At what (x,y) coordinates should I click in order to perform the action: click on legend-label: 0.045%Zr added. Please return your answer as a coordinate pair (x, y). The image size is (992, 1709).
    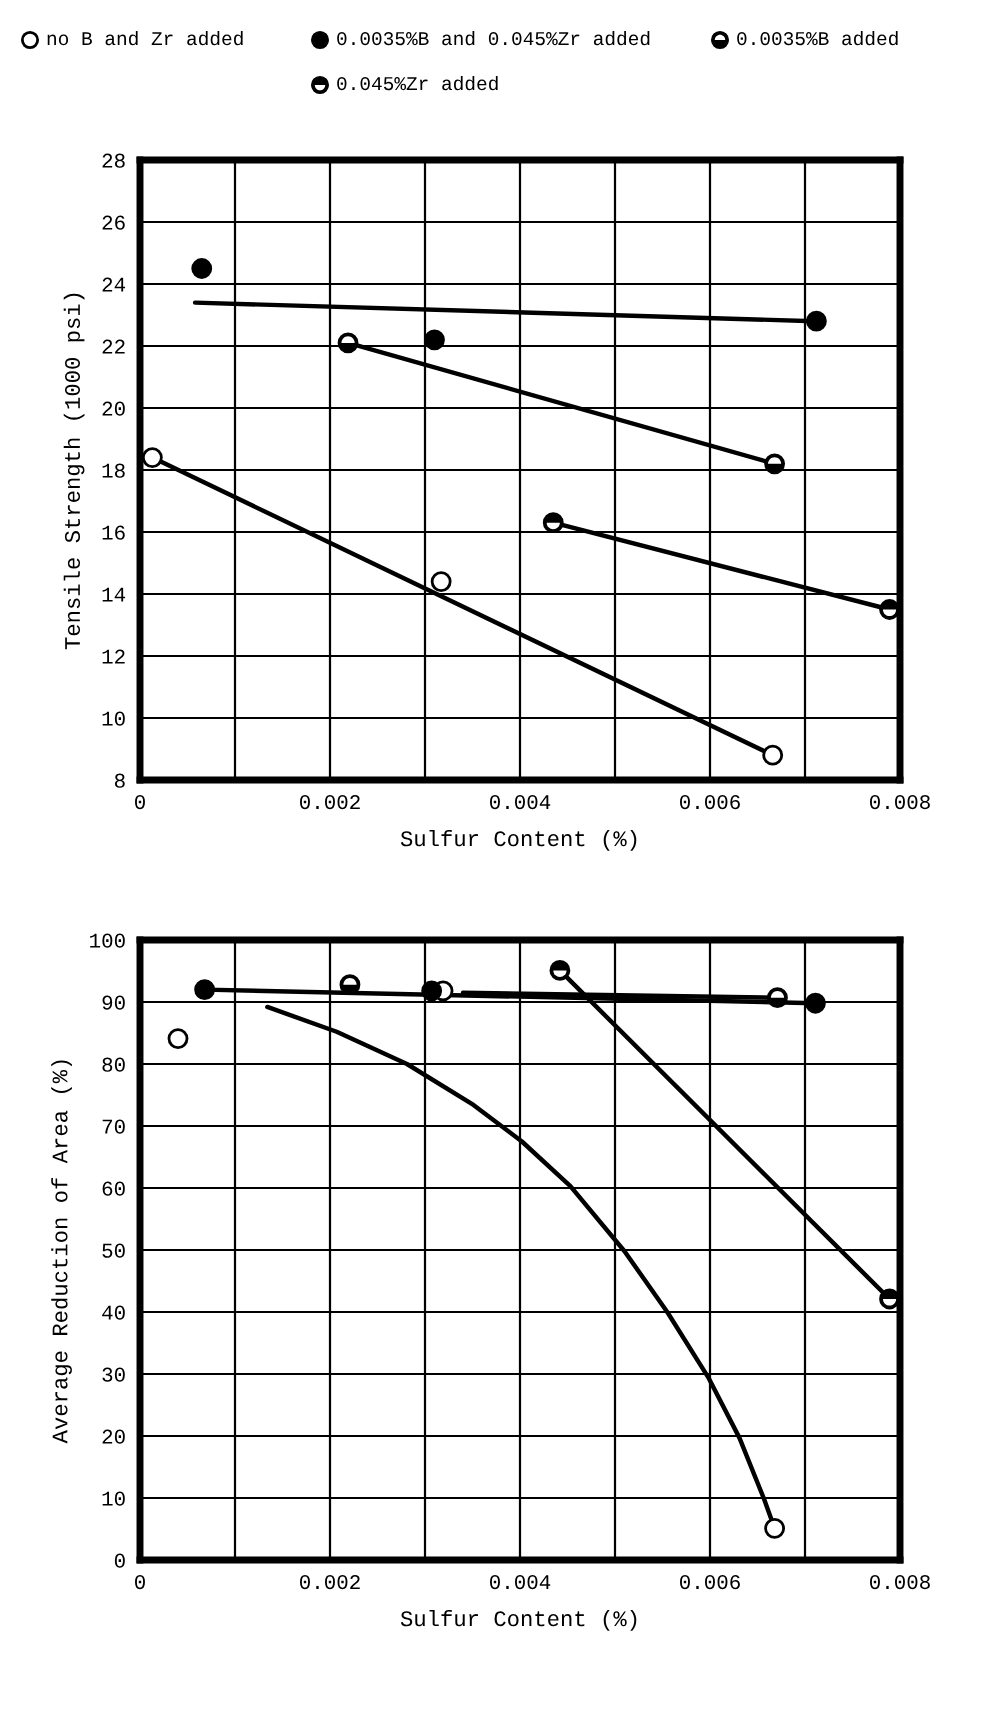
    Looking at the image, I should click on (417, 83).